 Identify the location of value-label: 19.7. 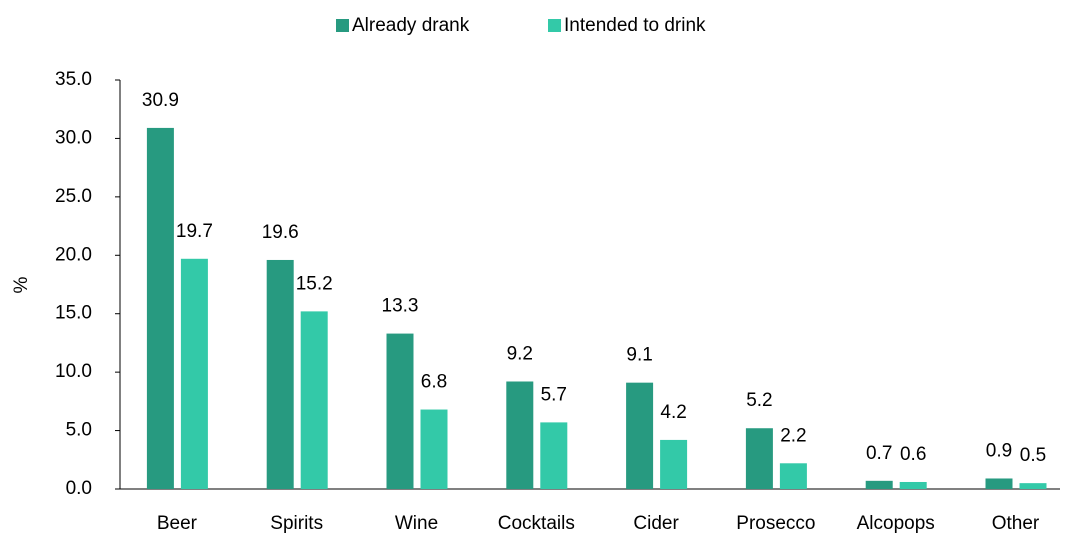
(194, 231).